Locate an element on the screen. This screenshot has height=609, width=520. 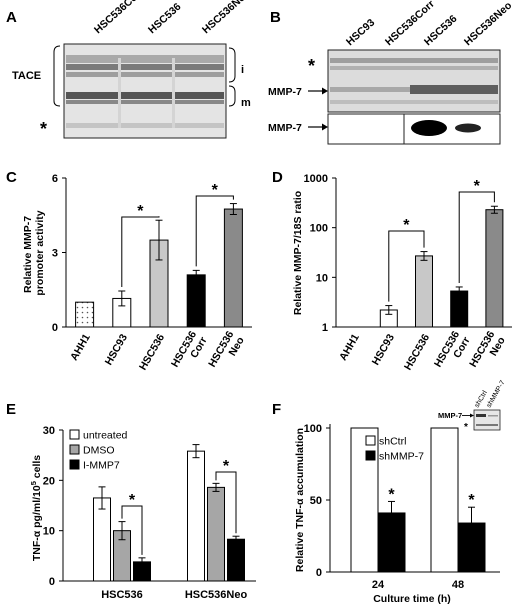
y-axis-label: Relative MMP-7 promoter activity is located at coordinates (34, 252).